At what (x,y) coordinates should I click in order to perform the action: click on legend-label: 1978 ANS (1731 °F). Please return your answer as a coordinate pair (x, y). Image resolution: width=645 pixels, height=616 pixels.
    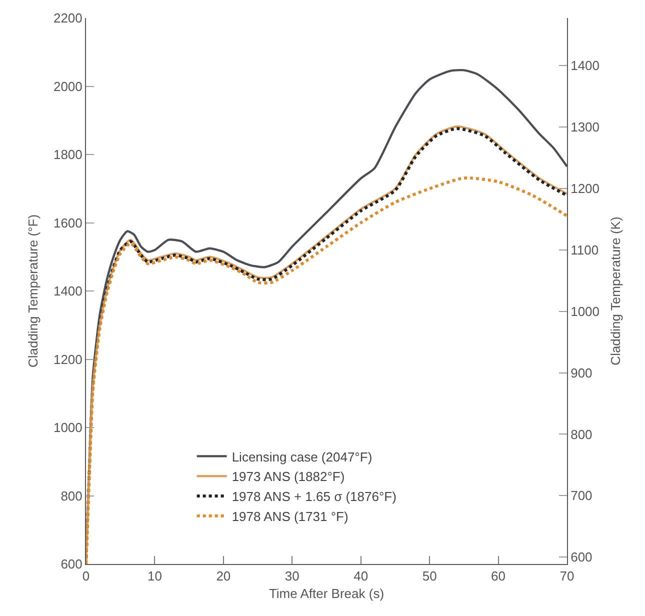
    Looking at the image, I should click on (290, 516).